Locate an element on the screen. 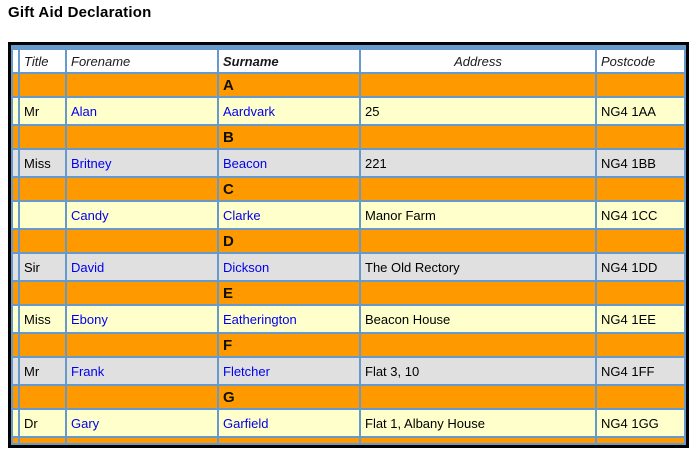  cell-address: Manor Farm is located at coordinates (478, 215).